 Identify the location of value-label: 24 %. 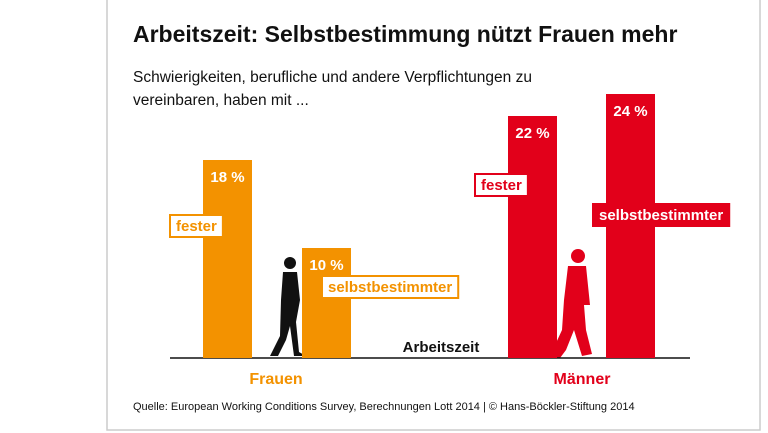
(630, 111).